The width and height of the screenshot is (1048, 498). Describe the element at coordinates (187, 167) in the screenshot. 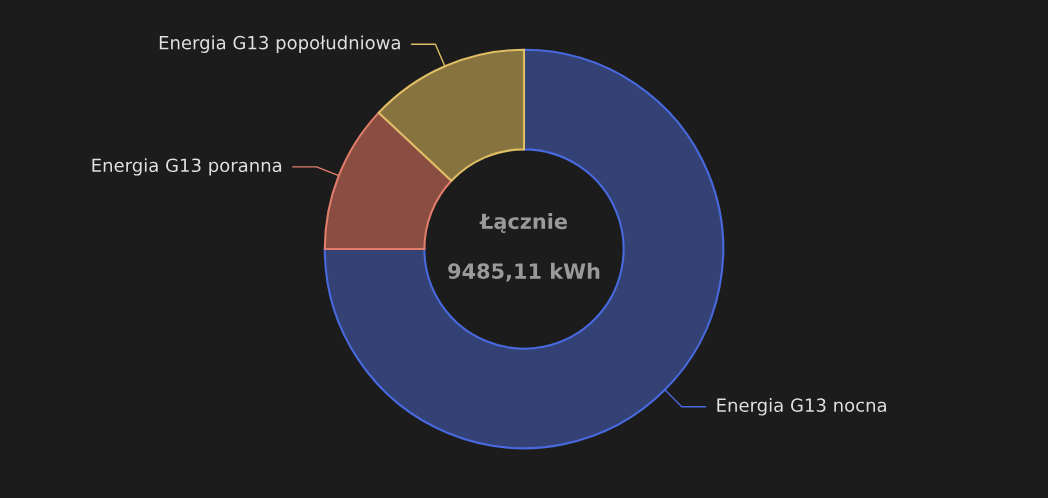

I see `slice-label: Energia G13 poranna` at that location.